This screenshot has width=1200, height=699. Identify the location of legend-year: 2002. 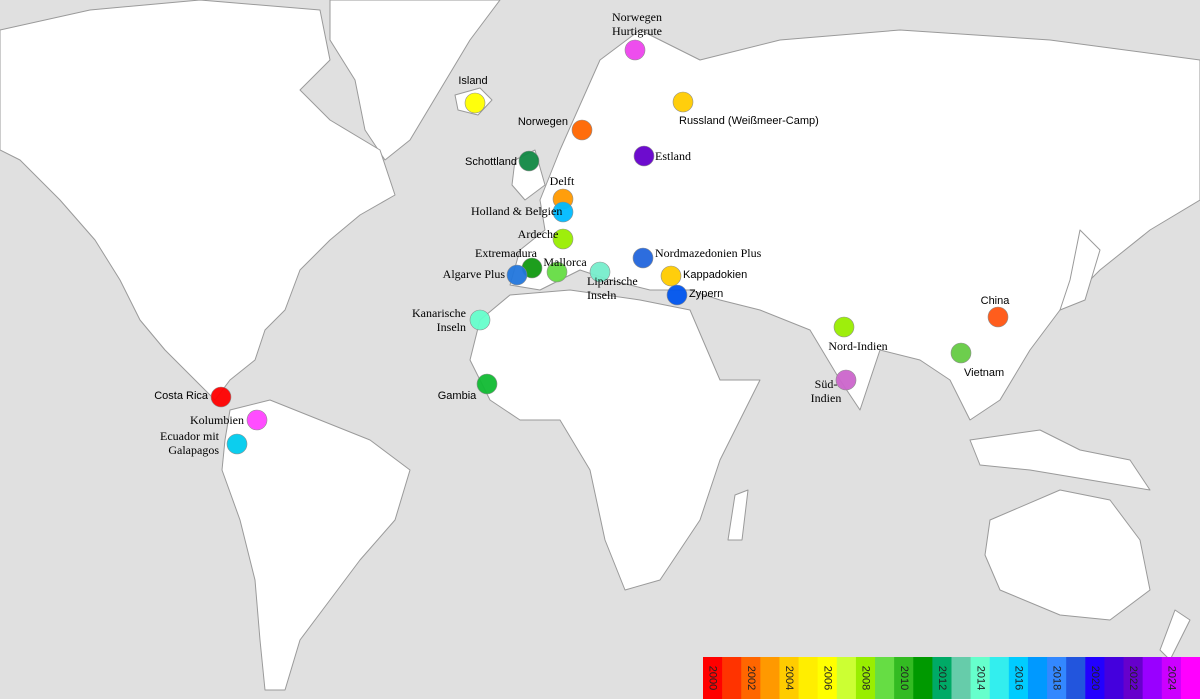
(751, 678).